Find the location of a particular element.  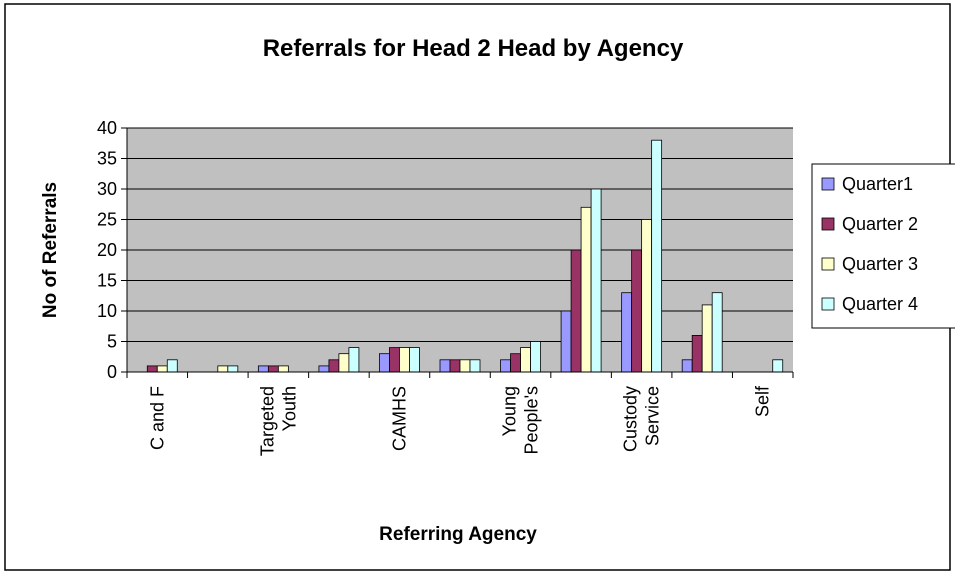

y-tick-labels: 0 5 10 15 20 25 30 35 40 is located at coordinates (107, 250).